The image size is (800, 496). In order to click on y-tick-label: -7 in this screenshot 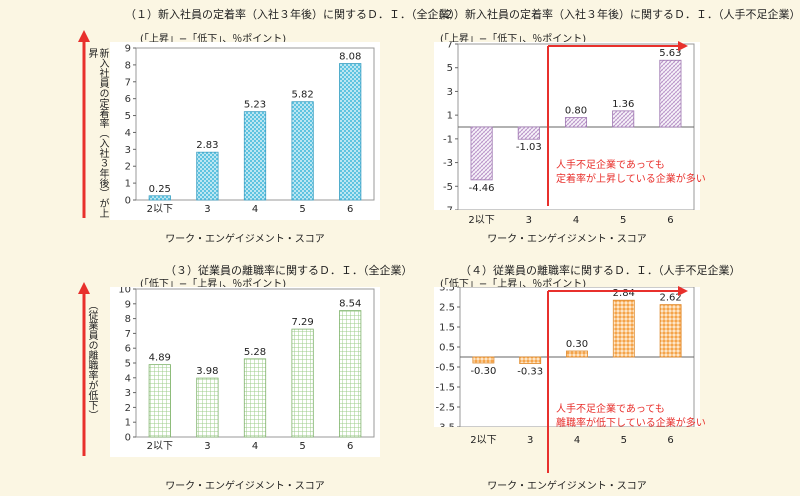, I will do `click(448, 208)`.